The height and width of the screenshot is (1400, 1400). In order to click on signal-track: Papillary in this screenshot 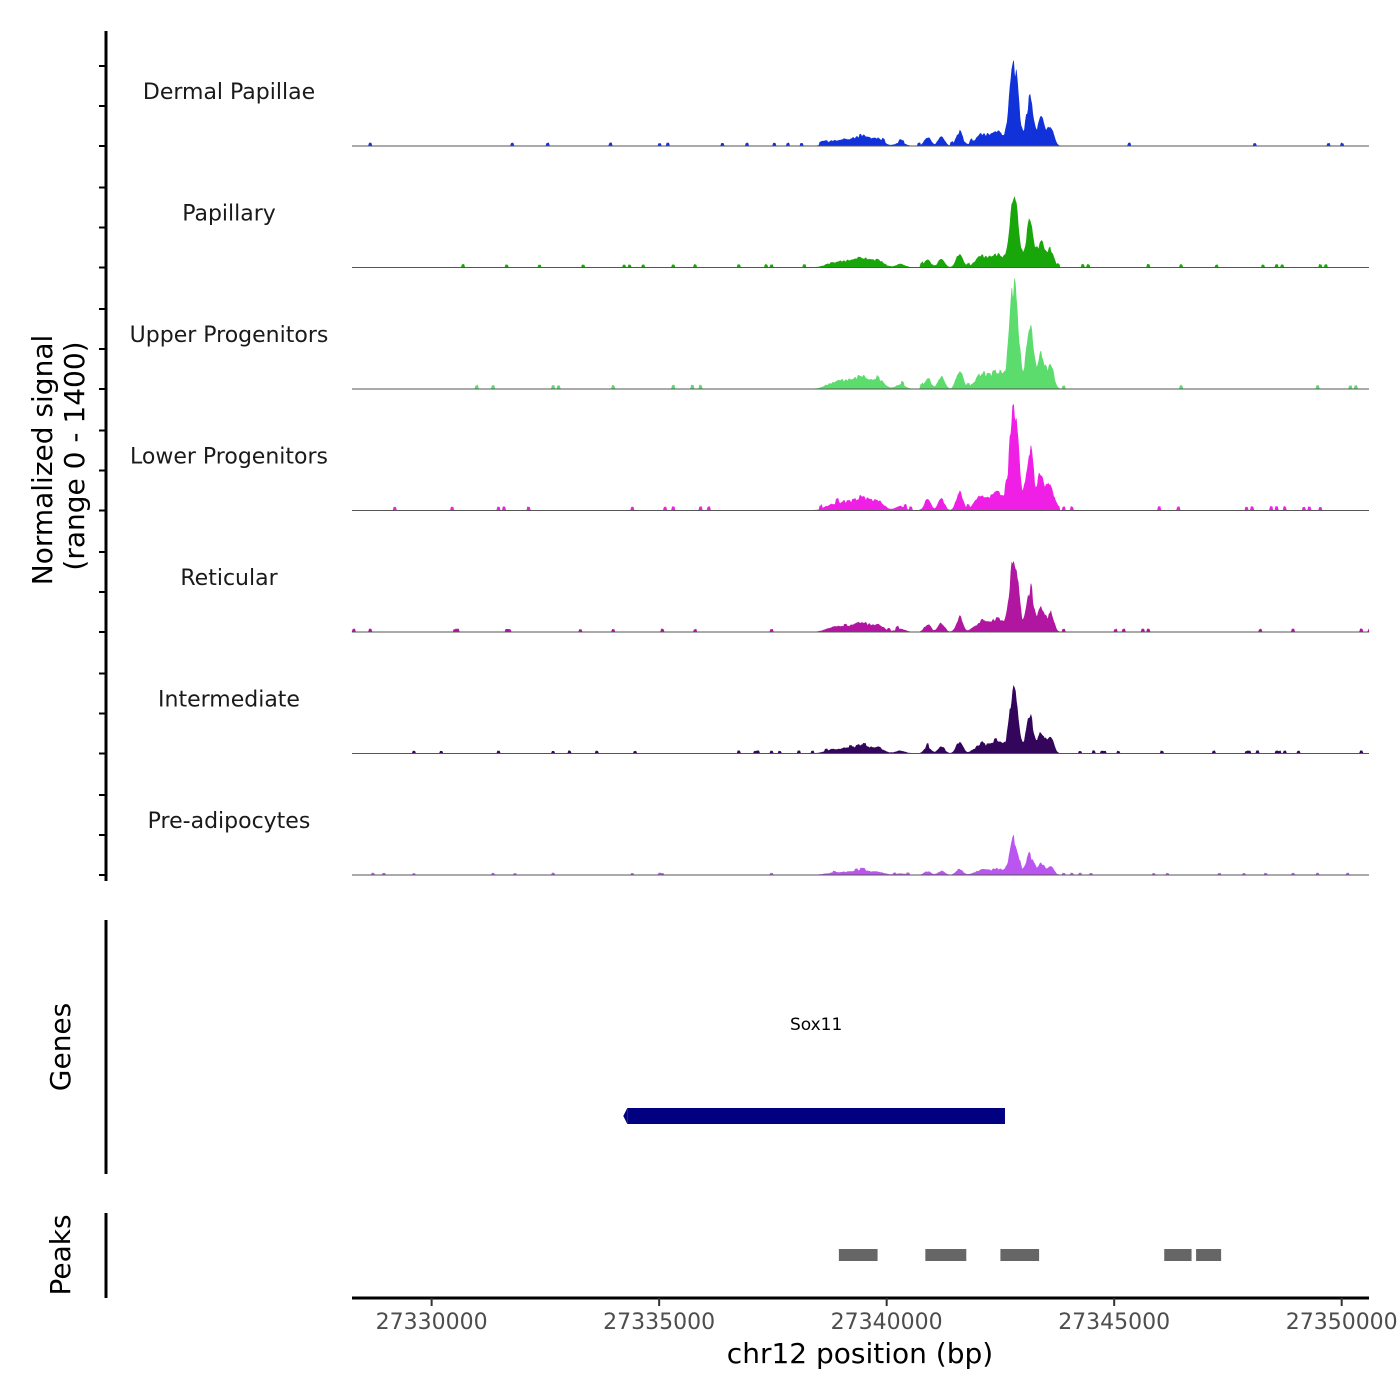, I will do `click(775, 232)`.